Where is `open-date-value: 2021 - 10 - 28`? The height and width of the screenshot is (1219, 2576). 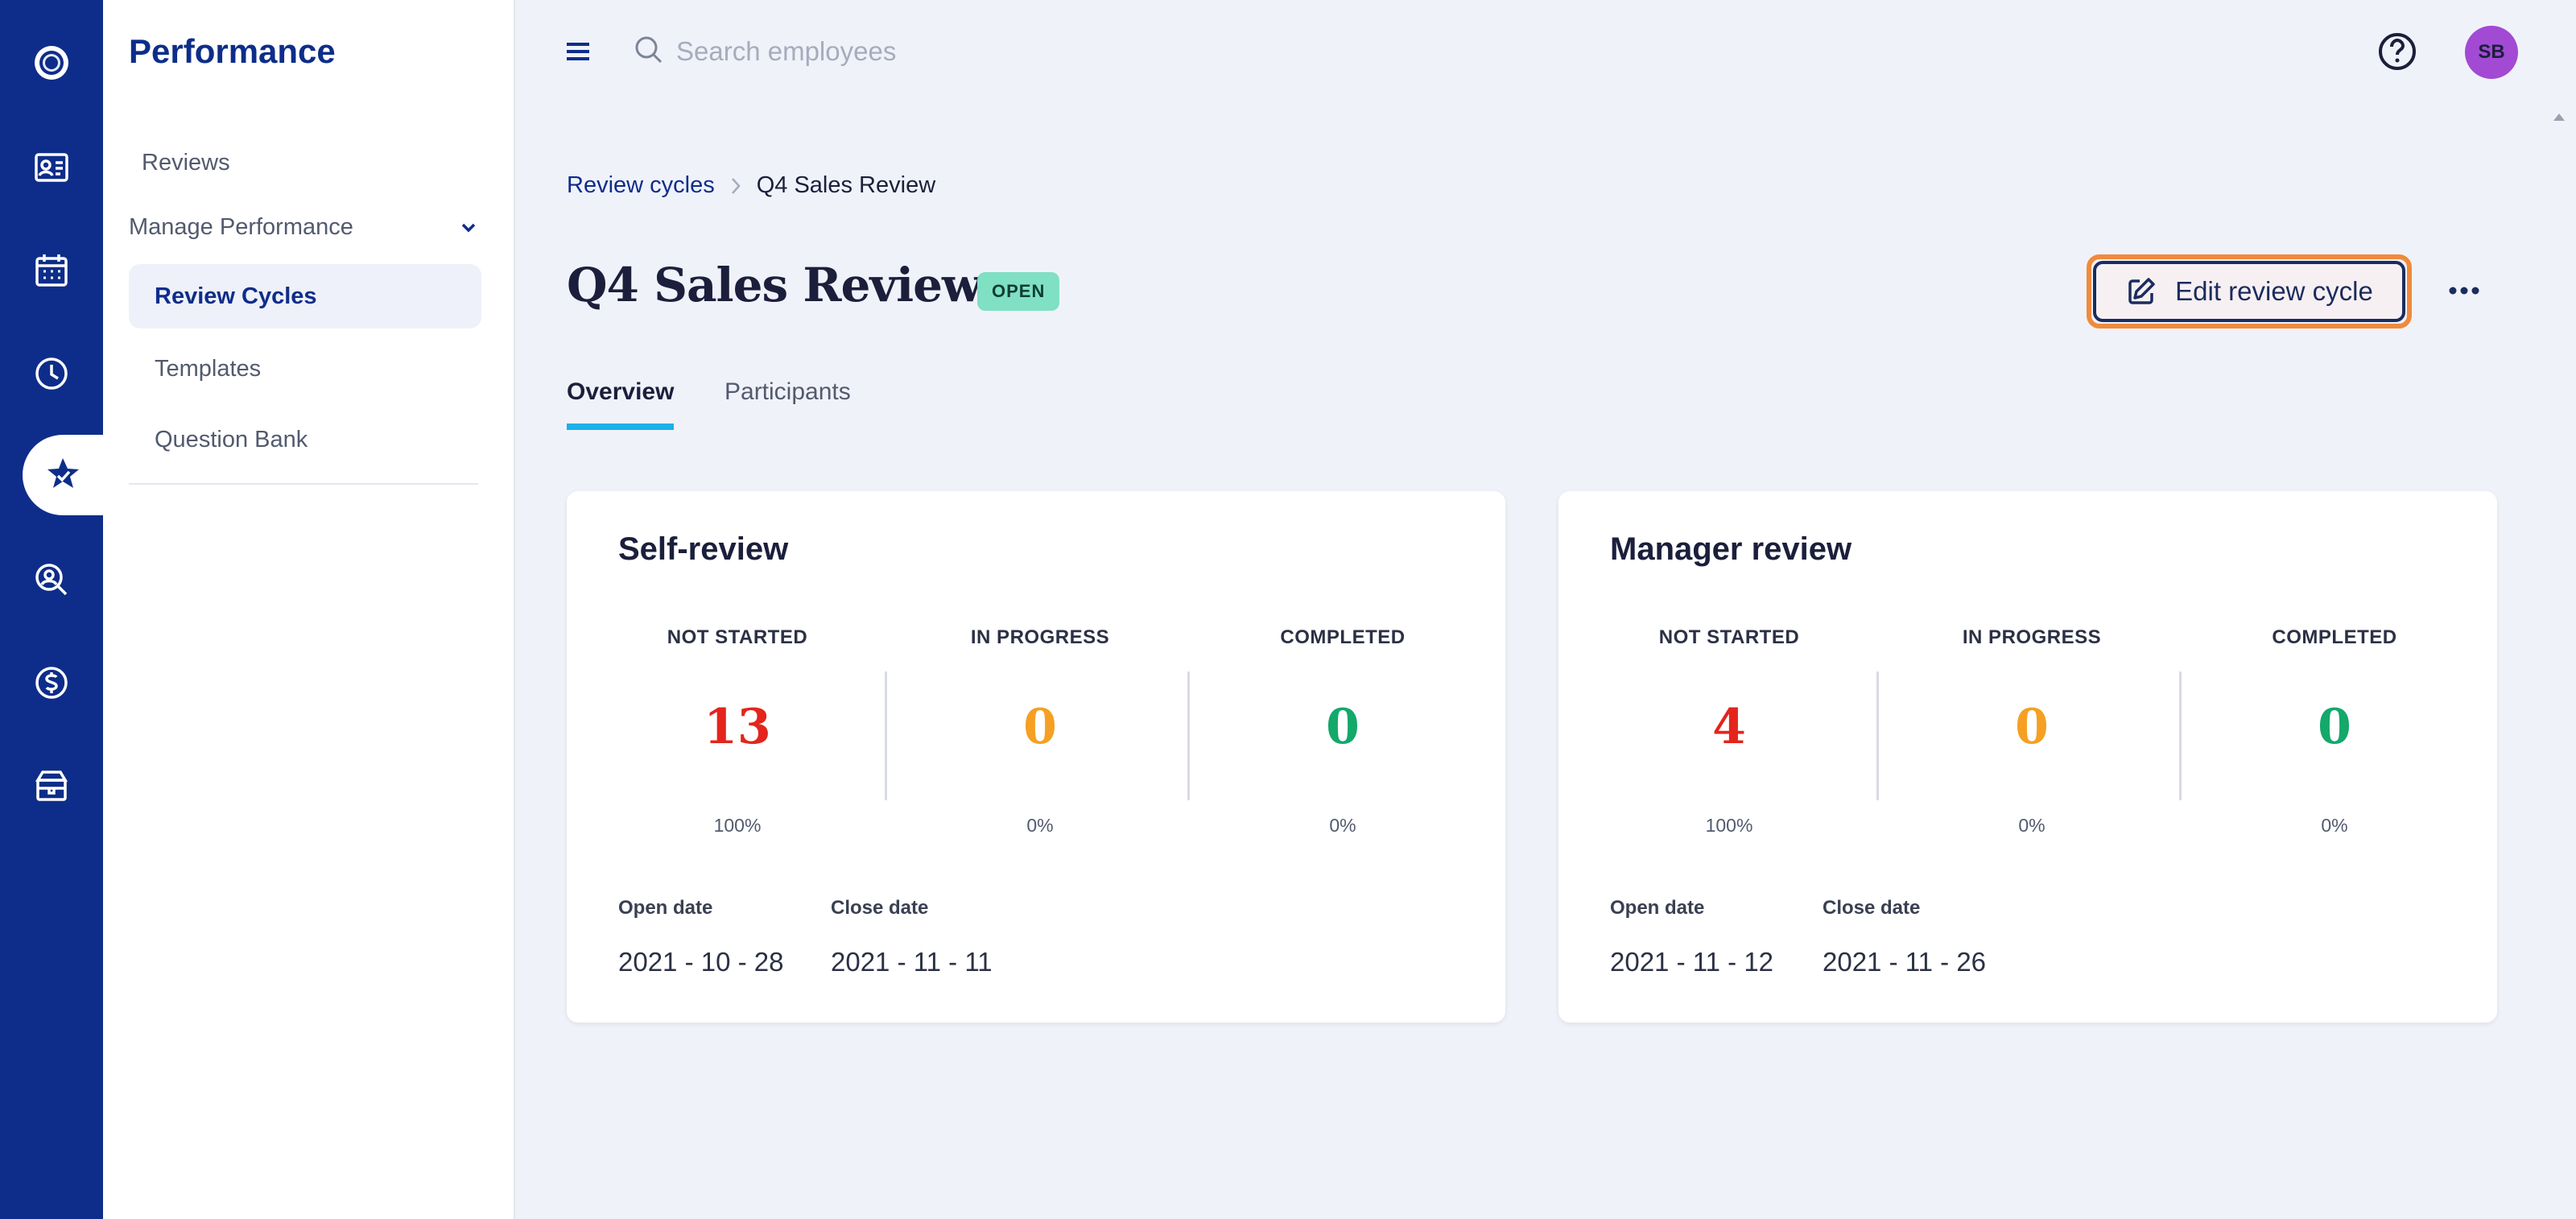 open-date-value: 2021 - 10 - 28 is located at coordinates (701, 962).